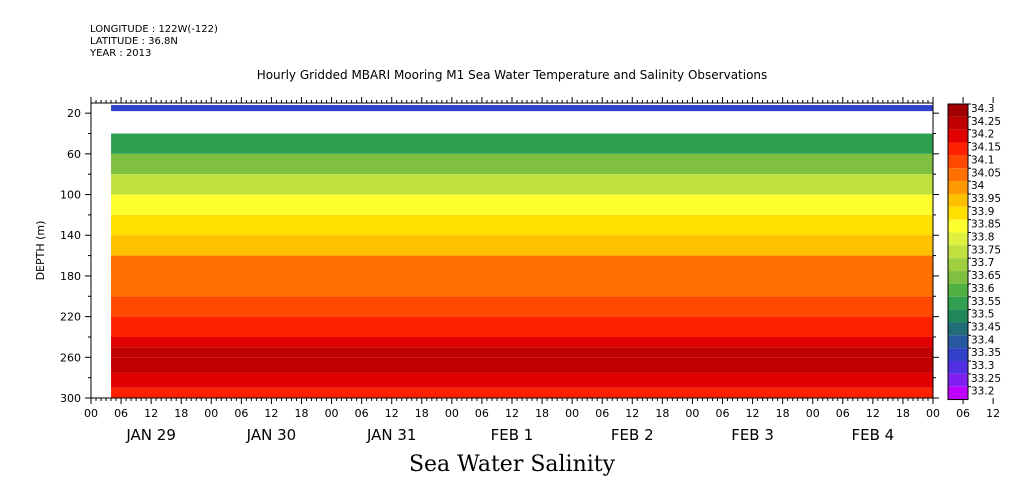 This screenshot has height=504, width=1009. What do you see at coordinates (986, 276) in the screenshot?
I see `colorbar-label: 33.65` at bounding box center [986, 276].